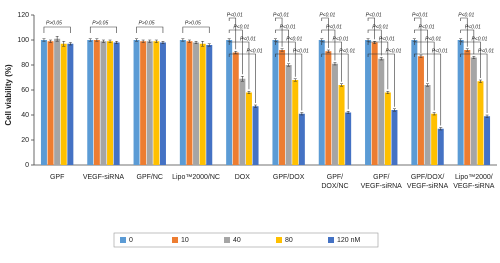 This screenshot has height=263, width=500. I want to click on y-tick-label: 40, so click(25, 115).